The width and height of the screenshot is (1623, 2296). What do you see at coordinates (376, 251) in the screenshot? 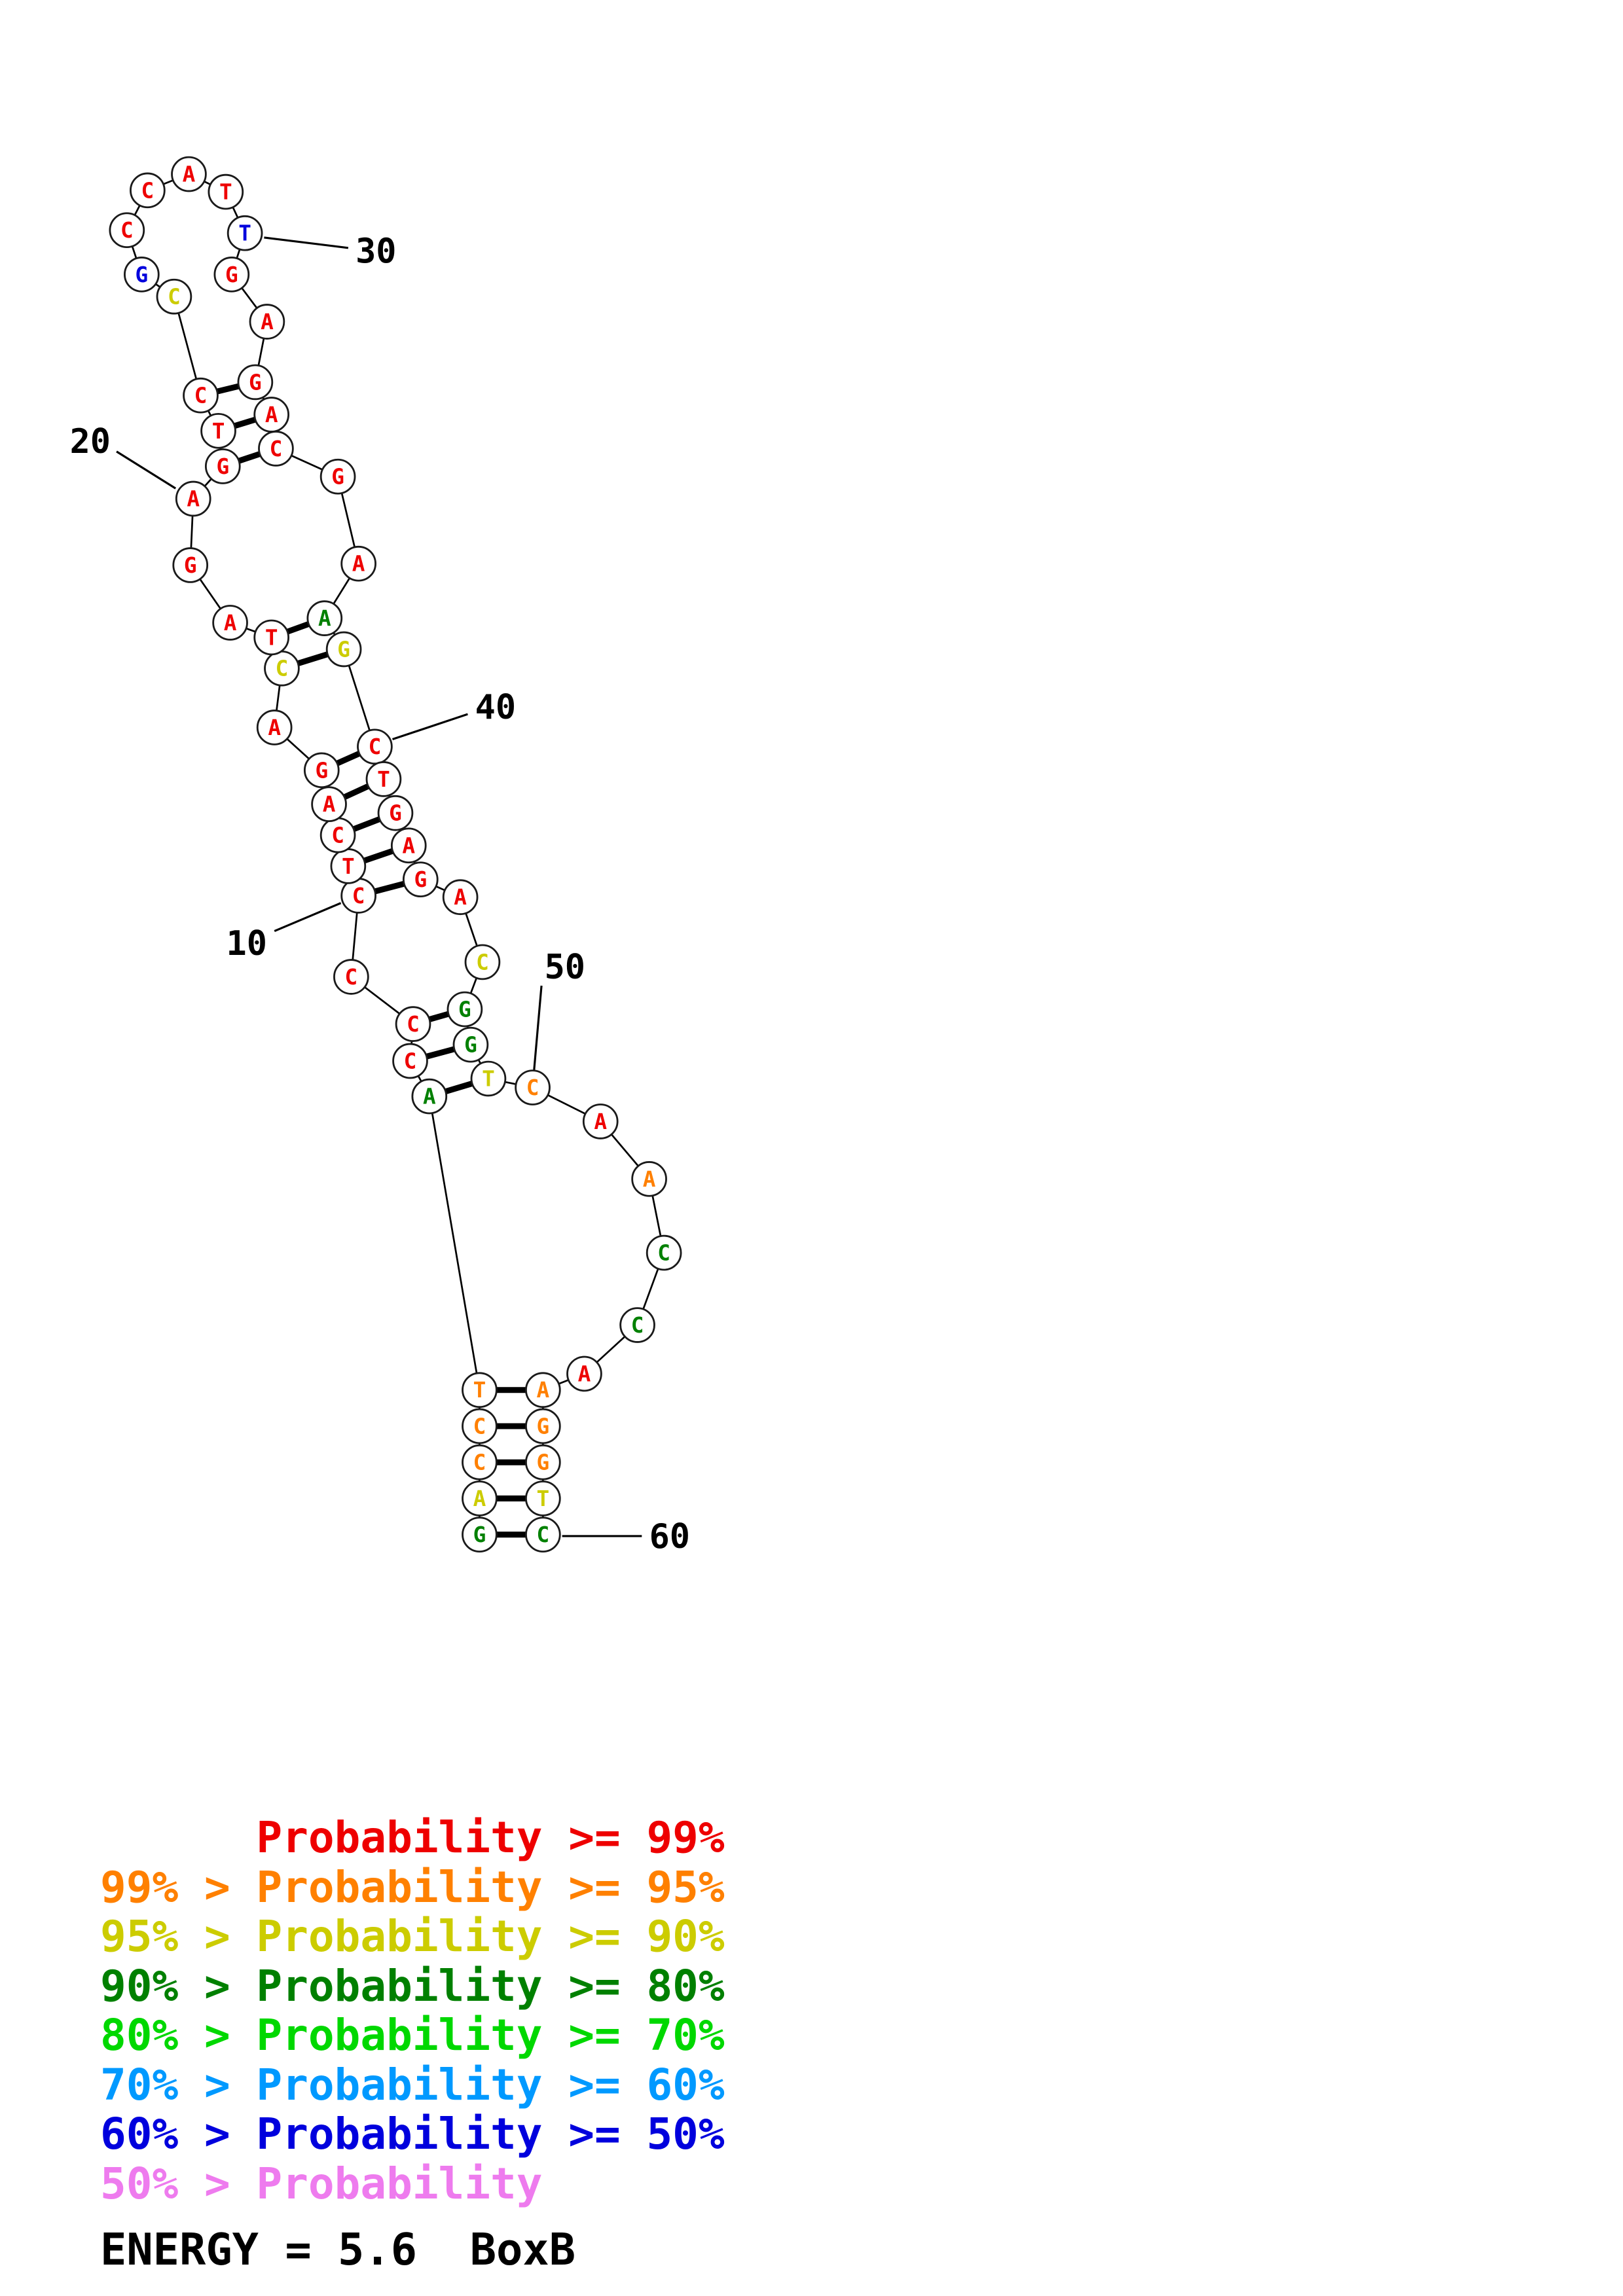
I see `position-label: 30` at bounding box center [376, 251].